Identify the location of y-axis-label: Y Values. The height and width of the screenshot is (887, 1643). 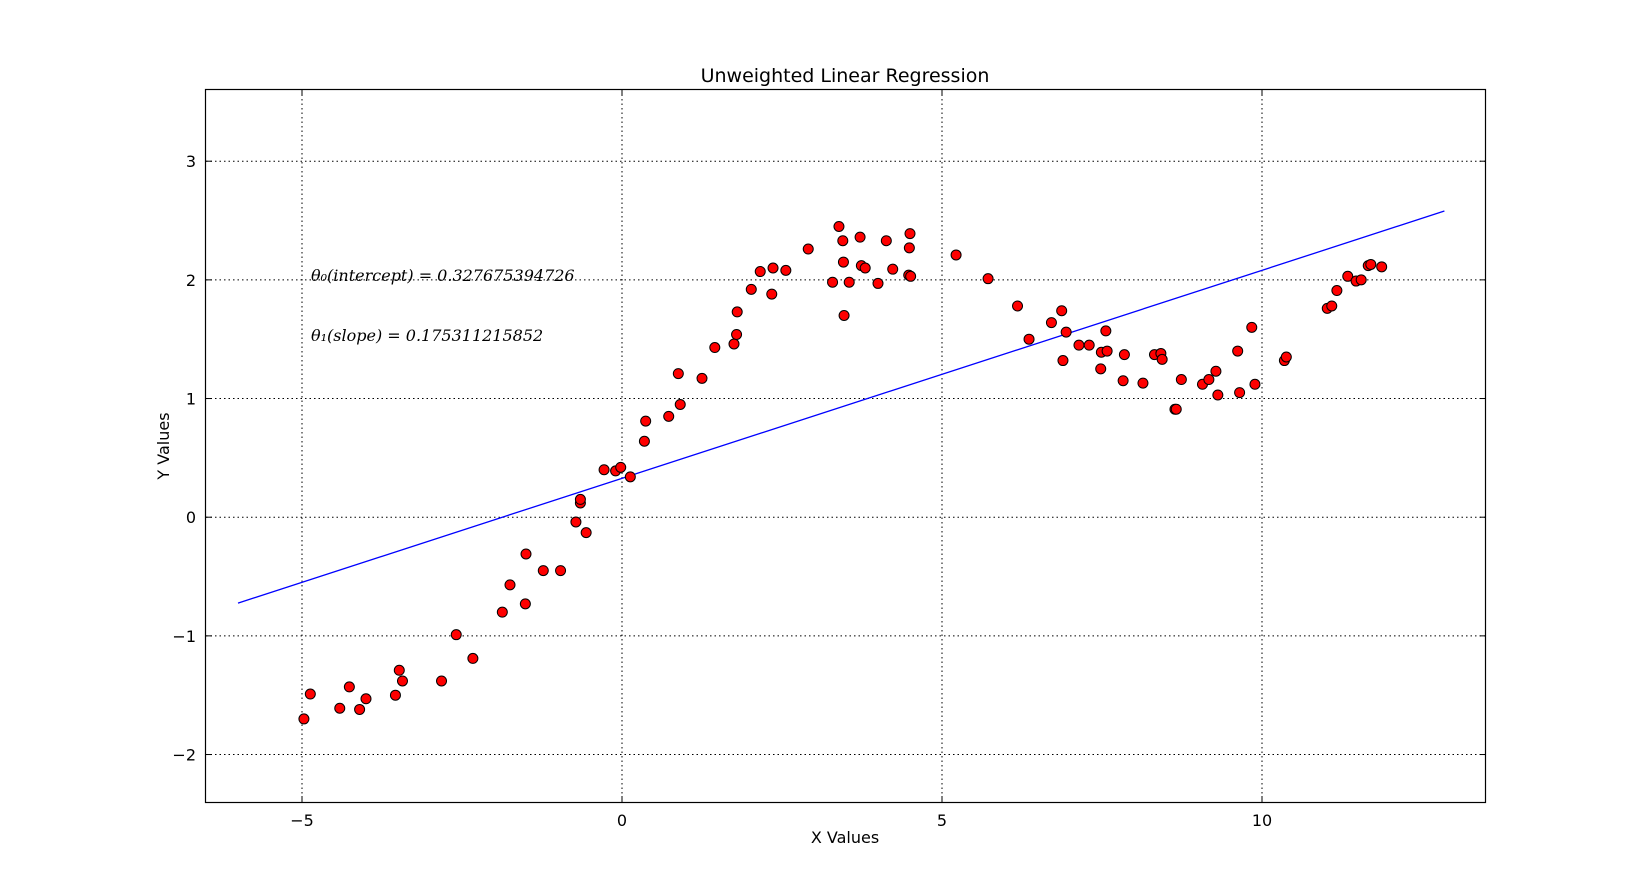
(163, 446).